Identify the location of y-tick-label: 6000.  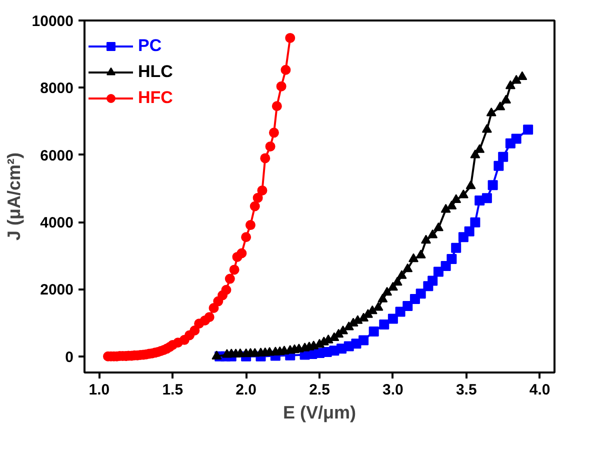
(57, 155).